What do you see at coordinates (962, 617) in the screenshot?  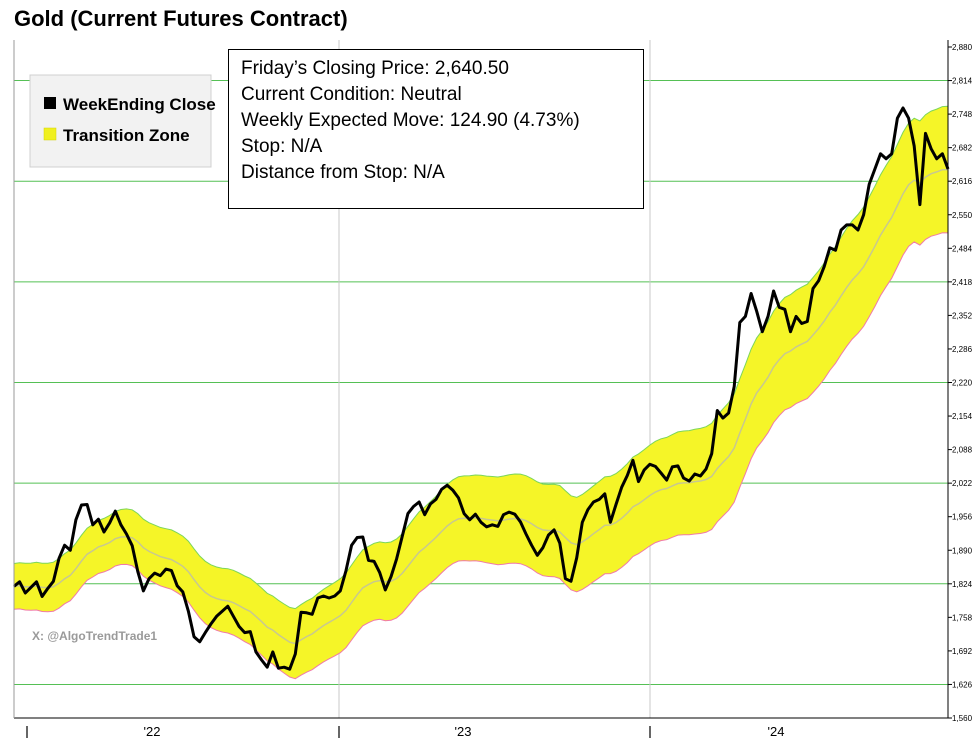 I see `y-tick-label: 1,758` at bounding box center [962, 617].